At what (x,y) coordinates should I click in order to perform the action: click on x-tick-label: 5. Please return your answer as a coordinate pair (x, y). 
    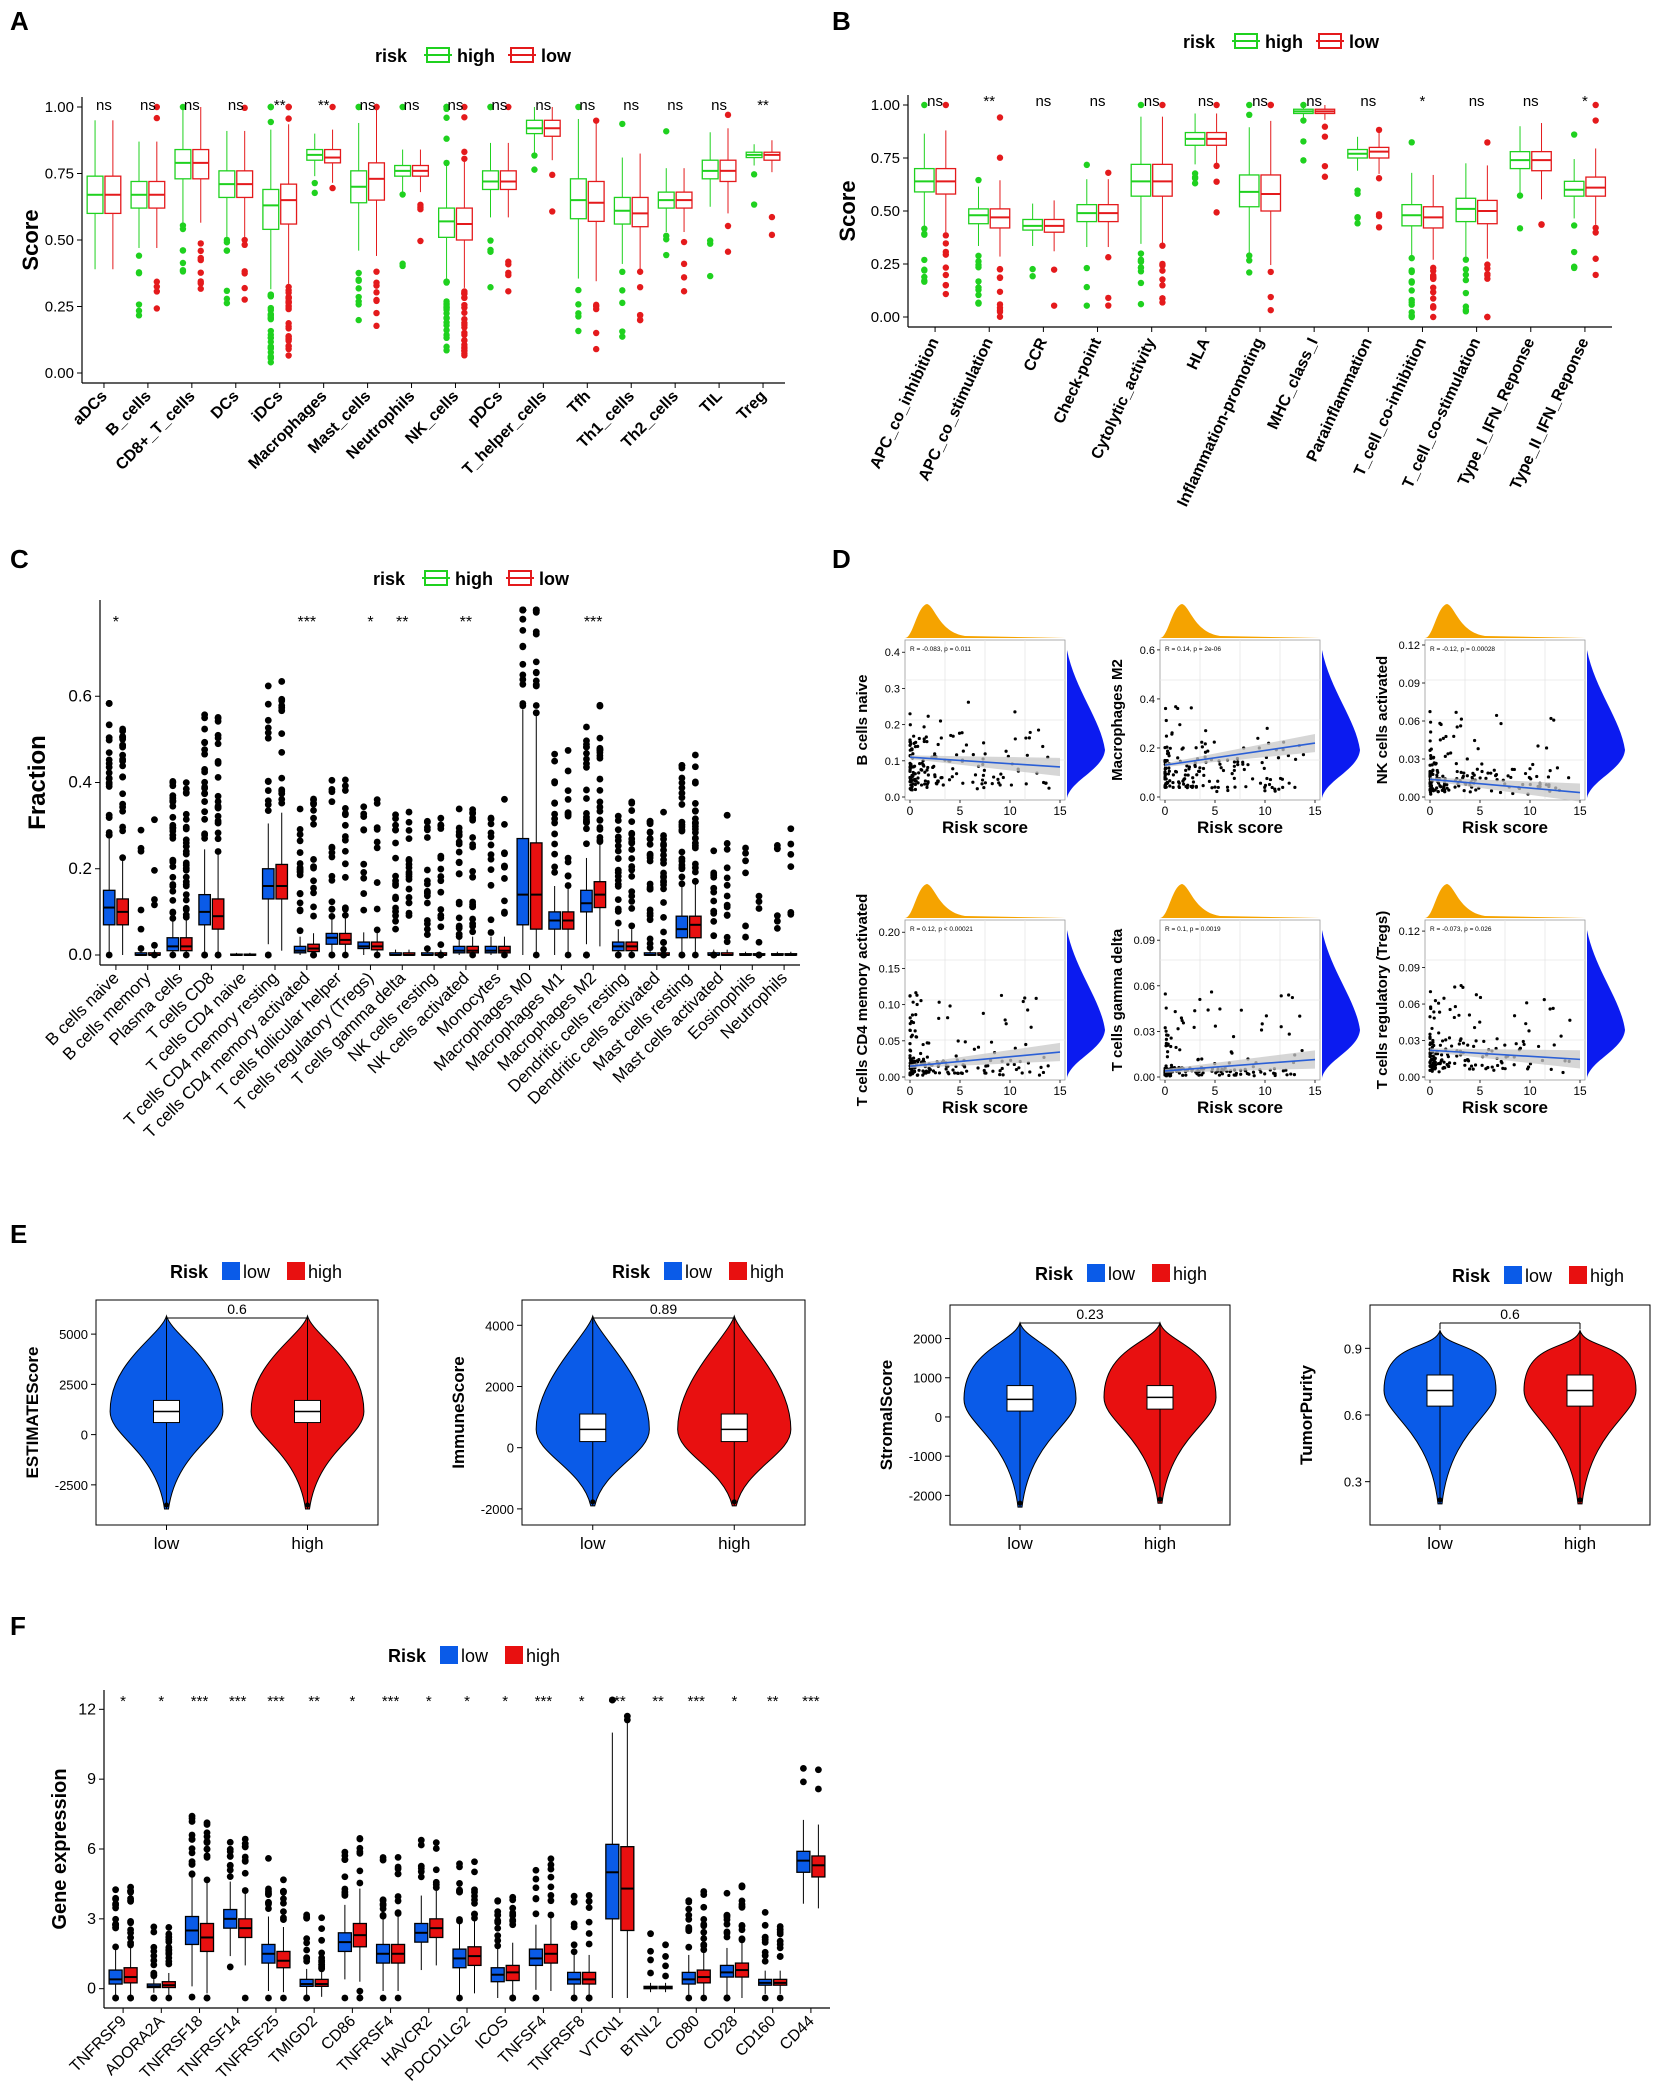
    Looking at the image, I should click on (1215, 811).